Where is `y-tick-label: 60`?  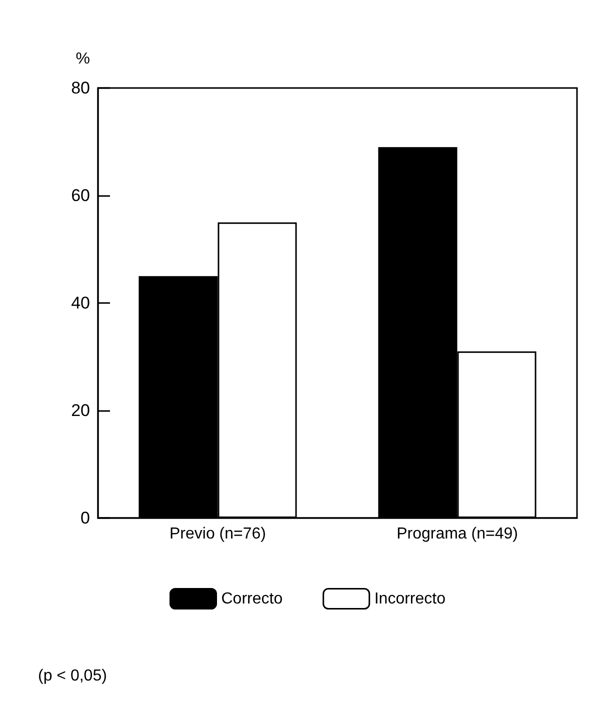
y-tick-label: 60 is located at coordinates (80, 195).